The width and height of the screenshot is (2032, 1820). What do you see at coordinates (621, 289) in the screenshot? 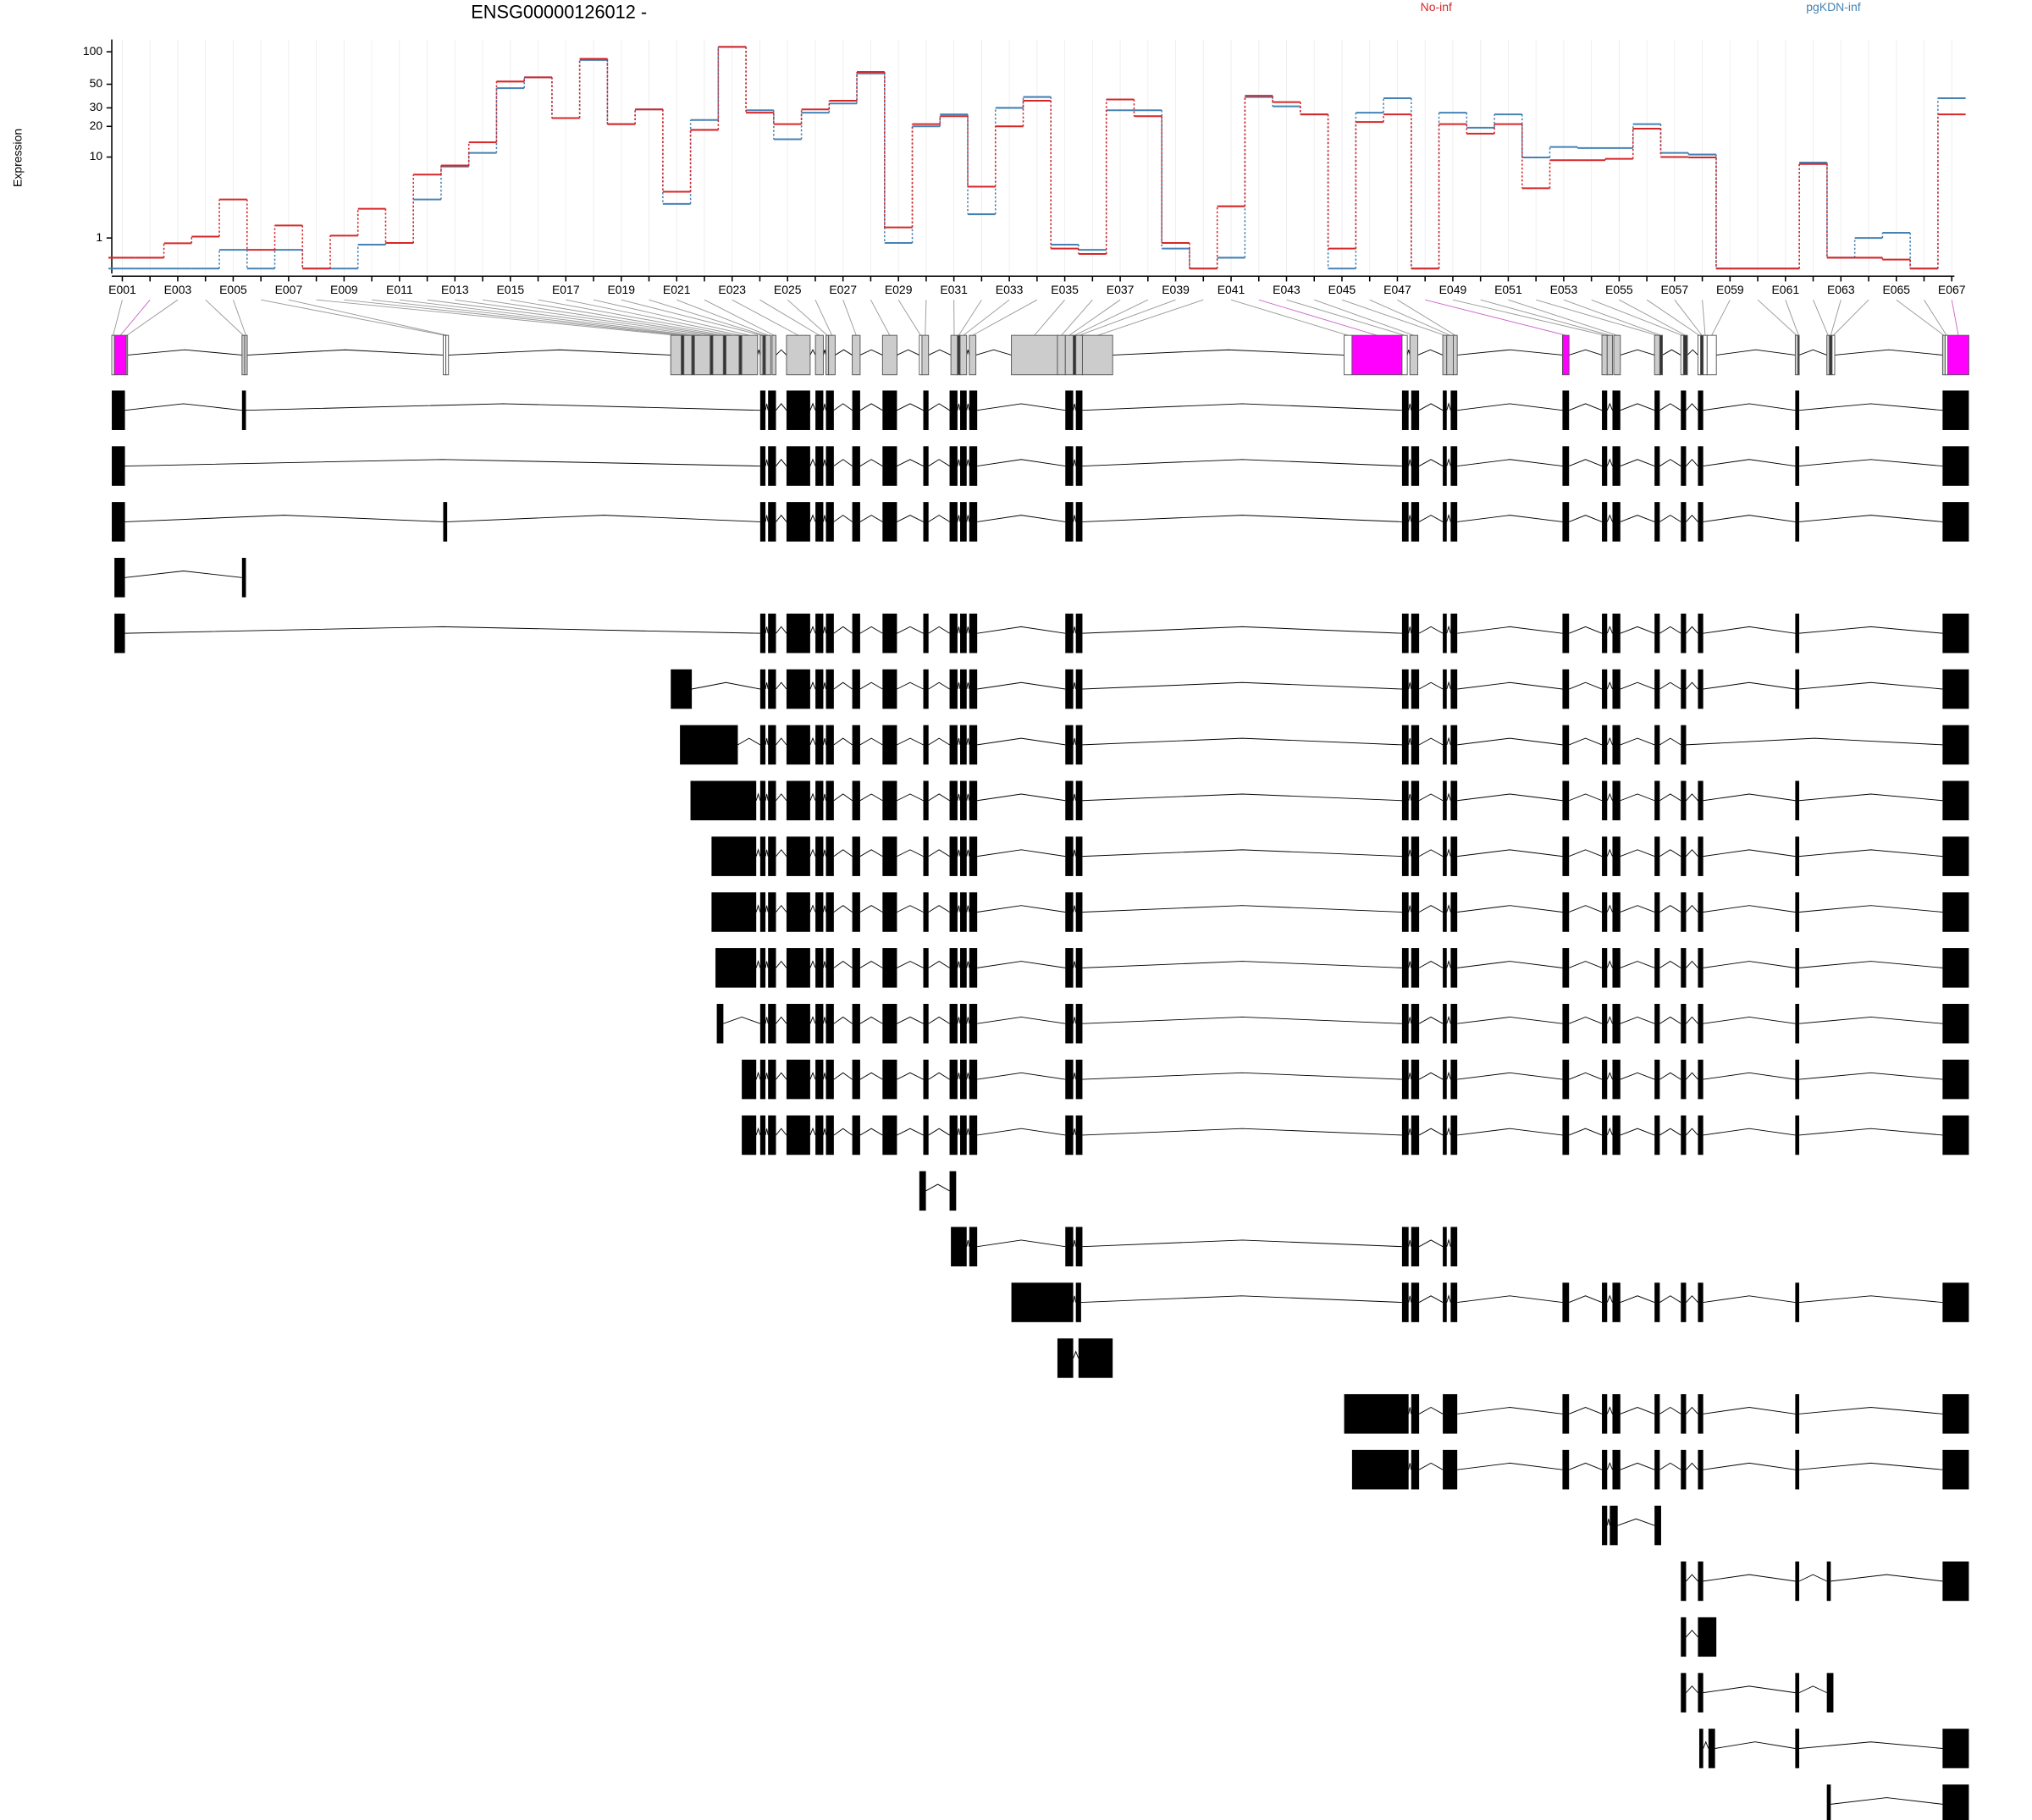
I see `x-tick-label: E019` at bounding box center [621, 289].